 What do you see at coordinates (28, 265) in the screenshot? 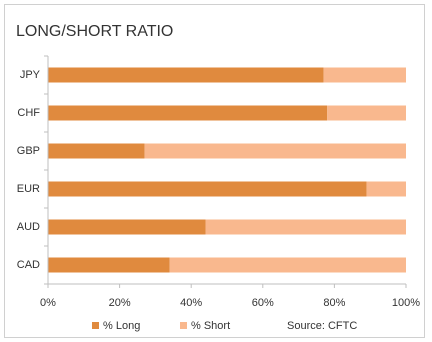
I see `y-tick-label: CAD` at bounding box center [28, 265].